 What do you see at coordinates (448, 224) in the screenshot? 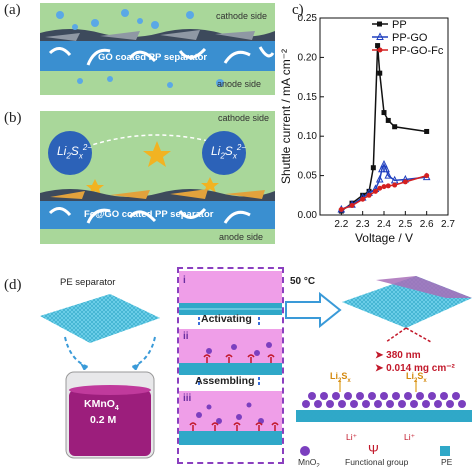
I see `x-tick-label: 2.7` at bounding box center [448, 224].